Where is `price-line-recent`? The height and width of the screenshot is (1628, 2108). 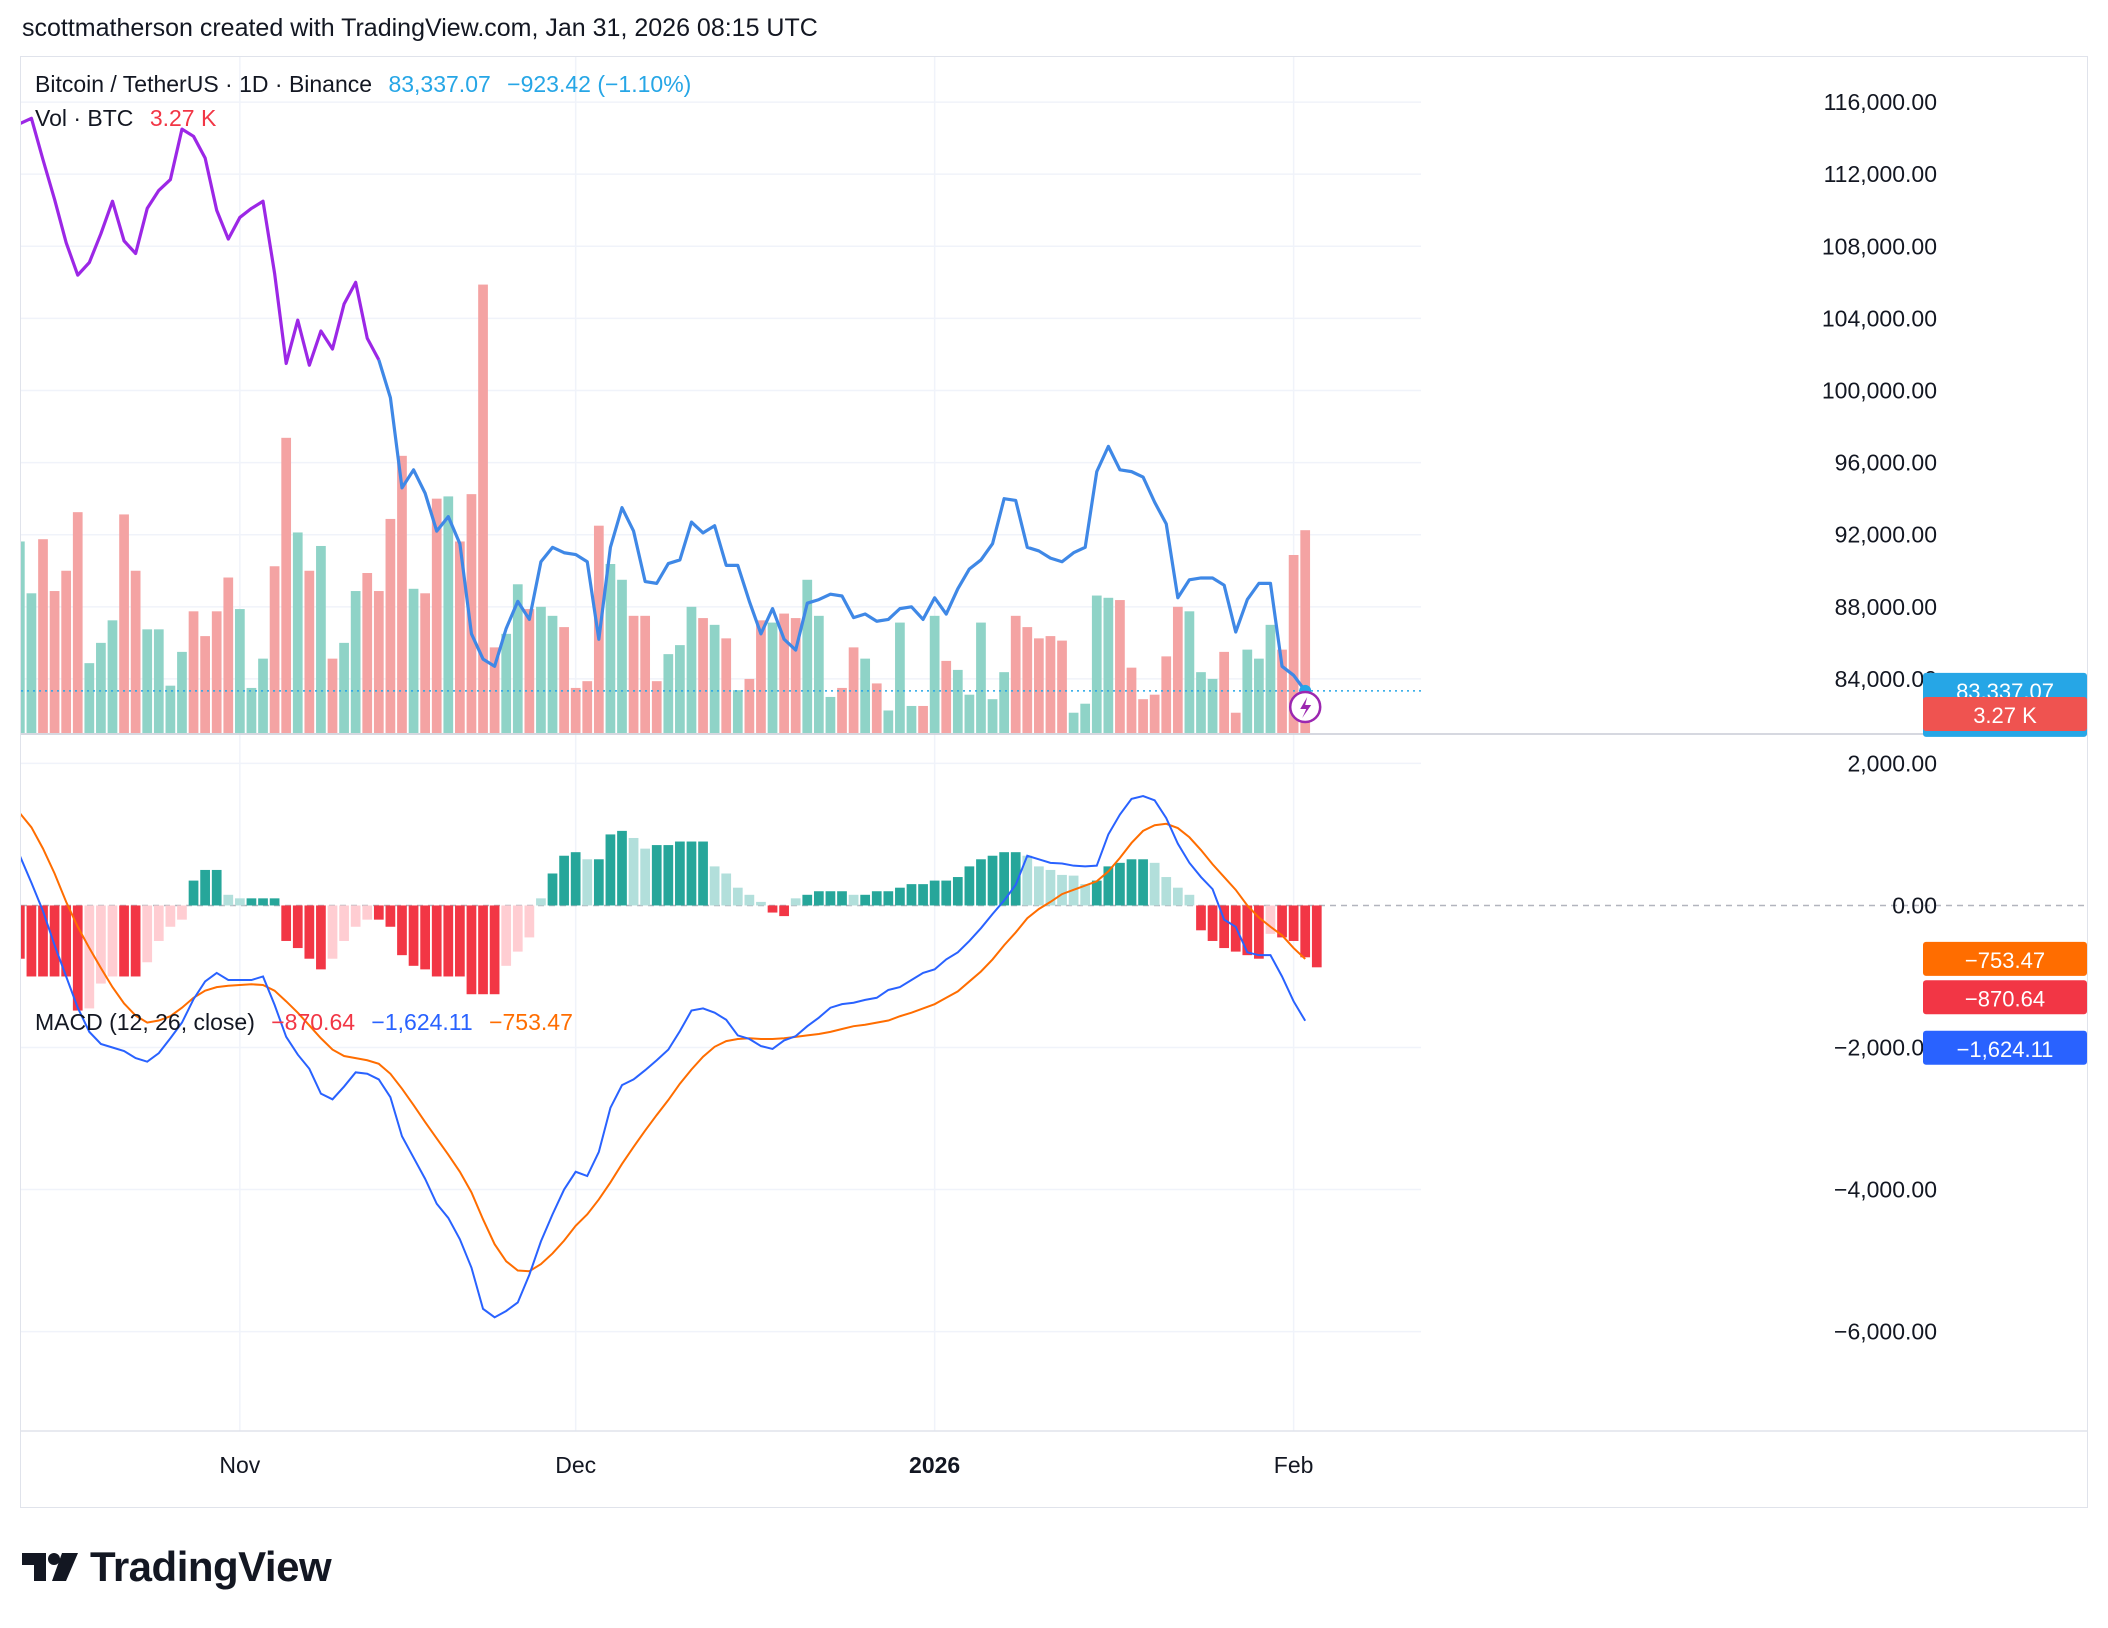 price-line-recent is located at coordinates (842, 525).